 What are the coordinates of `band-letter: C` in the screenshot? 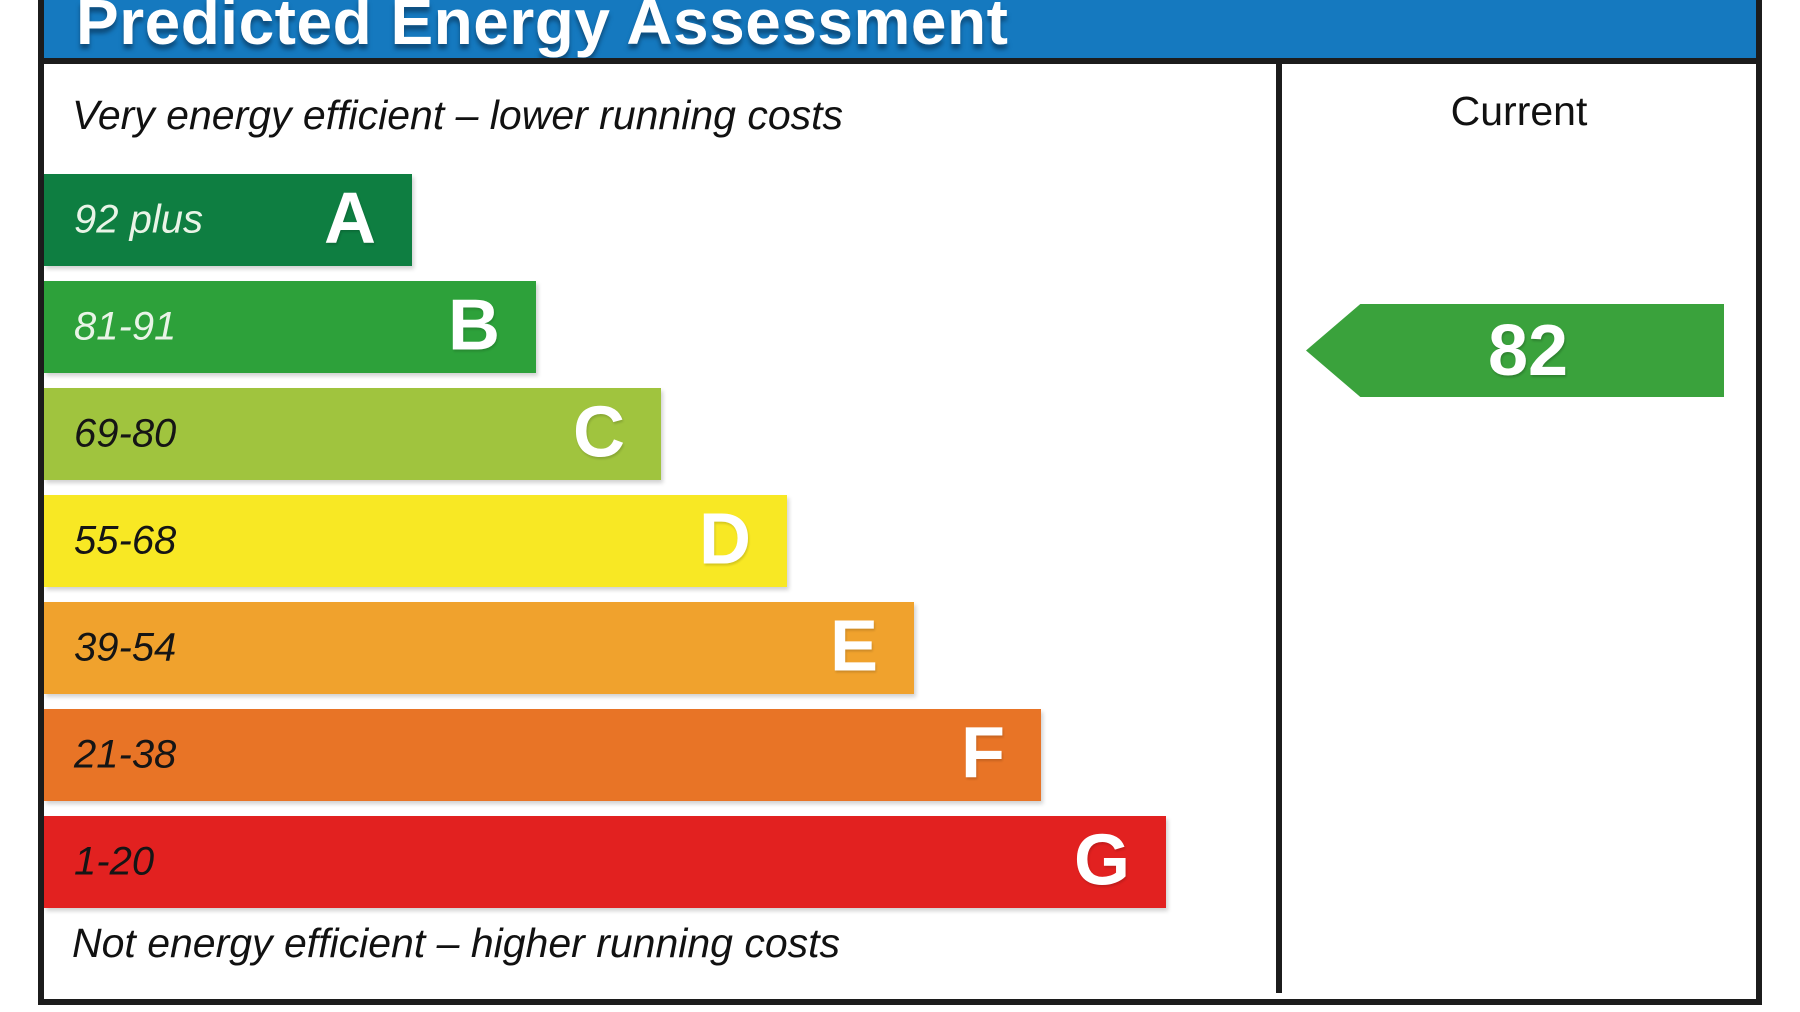 It's located at (599, 432).